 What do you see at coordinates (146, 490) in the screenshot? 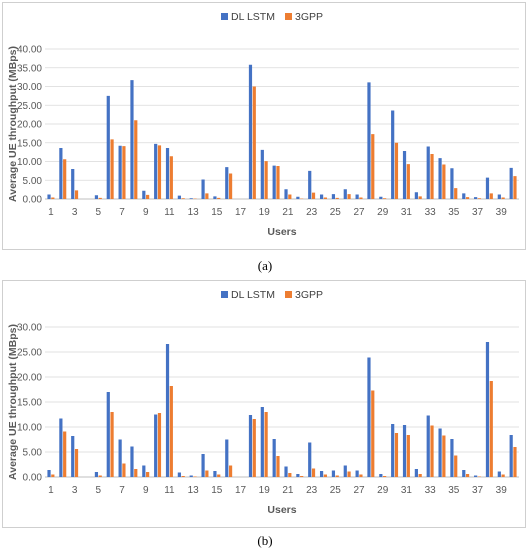
I see `x-tick-label: 9` at bounding box center [146, 490].